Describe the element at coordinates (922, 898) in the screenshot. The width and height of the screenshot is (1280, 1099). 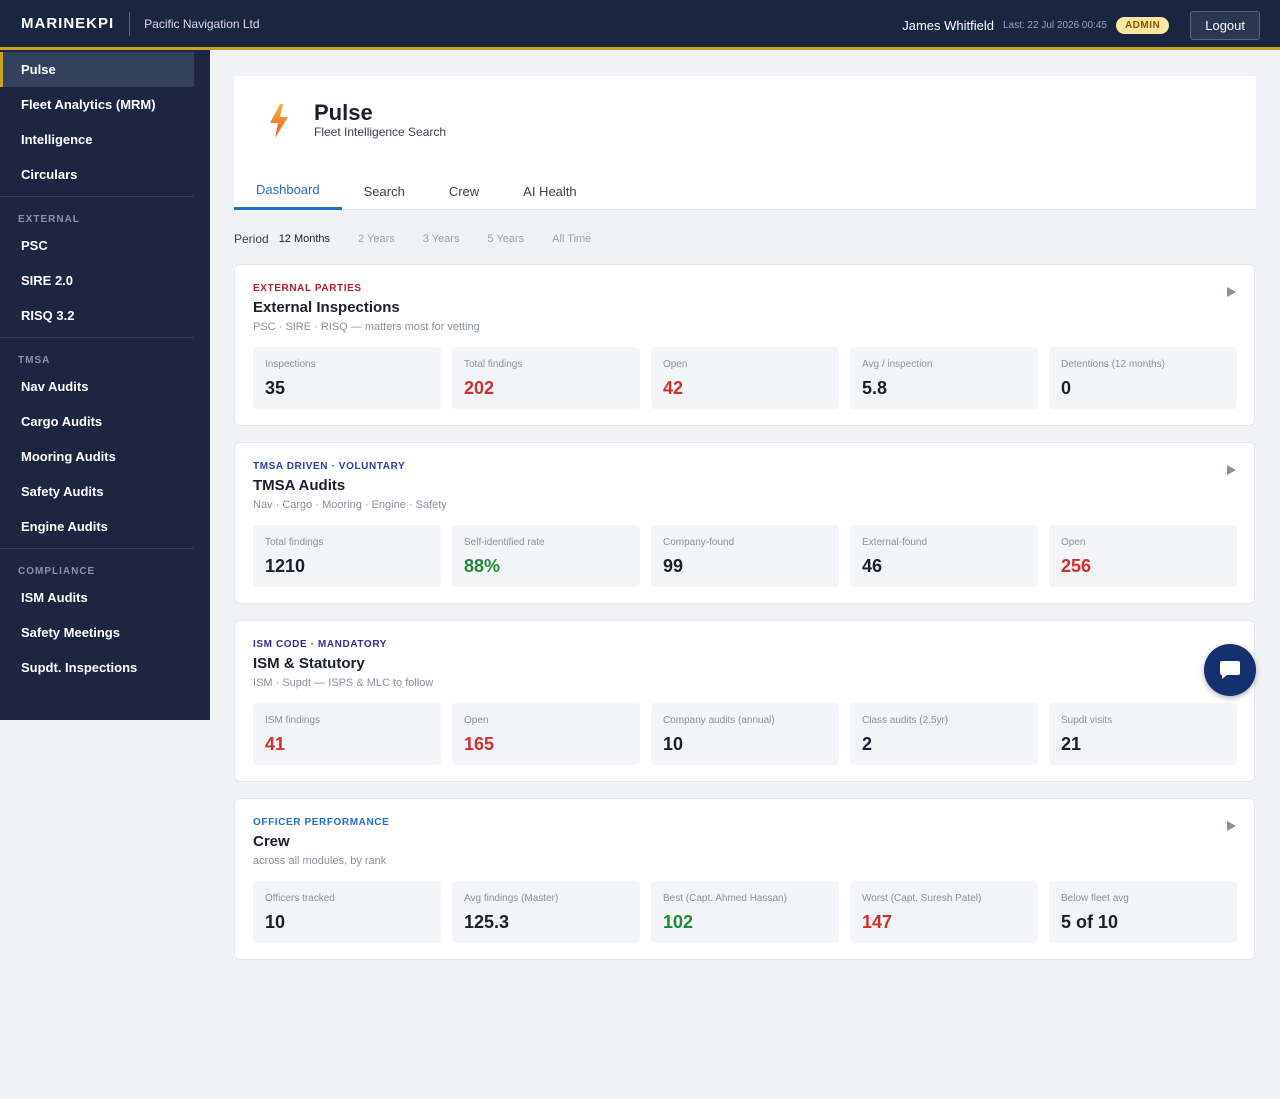
I see `stat-label: Worst (Capt. Suresh Patel)` at that location.